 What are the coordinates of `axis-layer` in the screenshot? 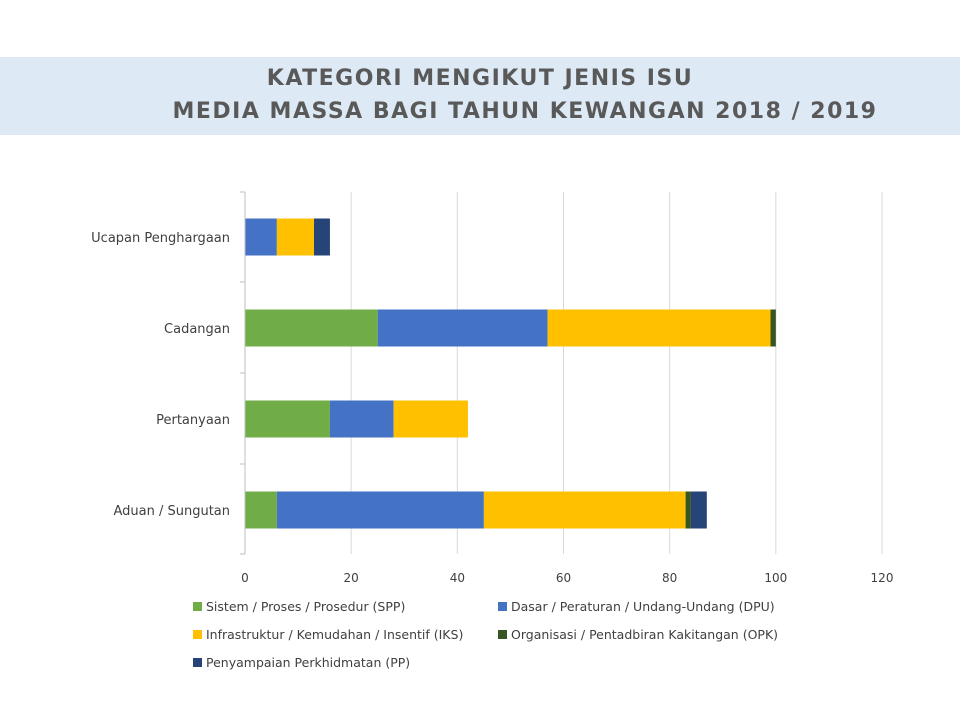 It's located at (243, 373).